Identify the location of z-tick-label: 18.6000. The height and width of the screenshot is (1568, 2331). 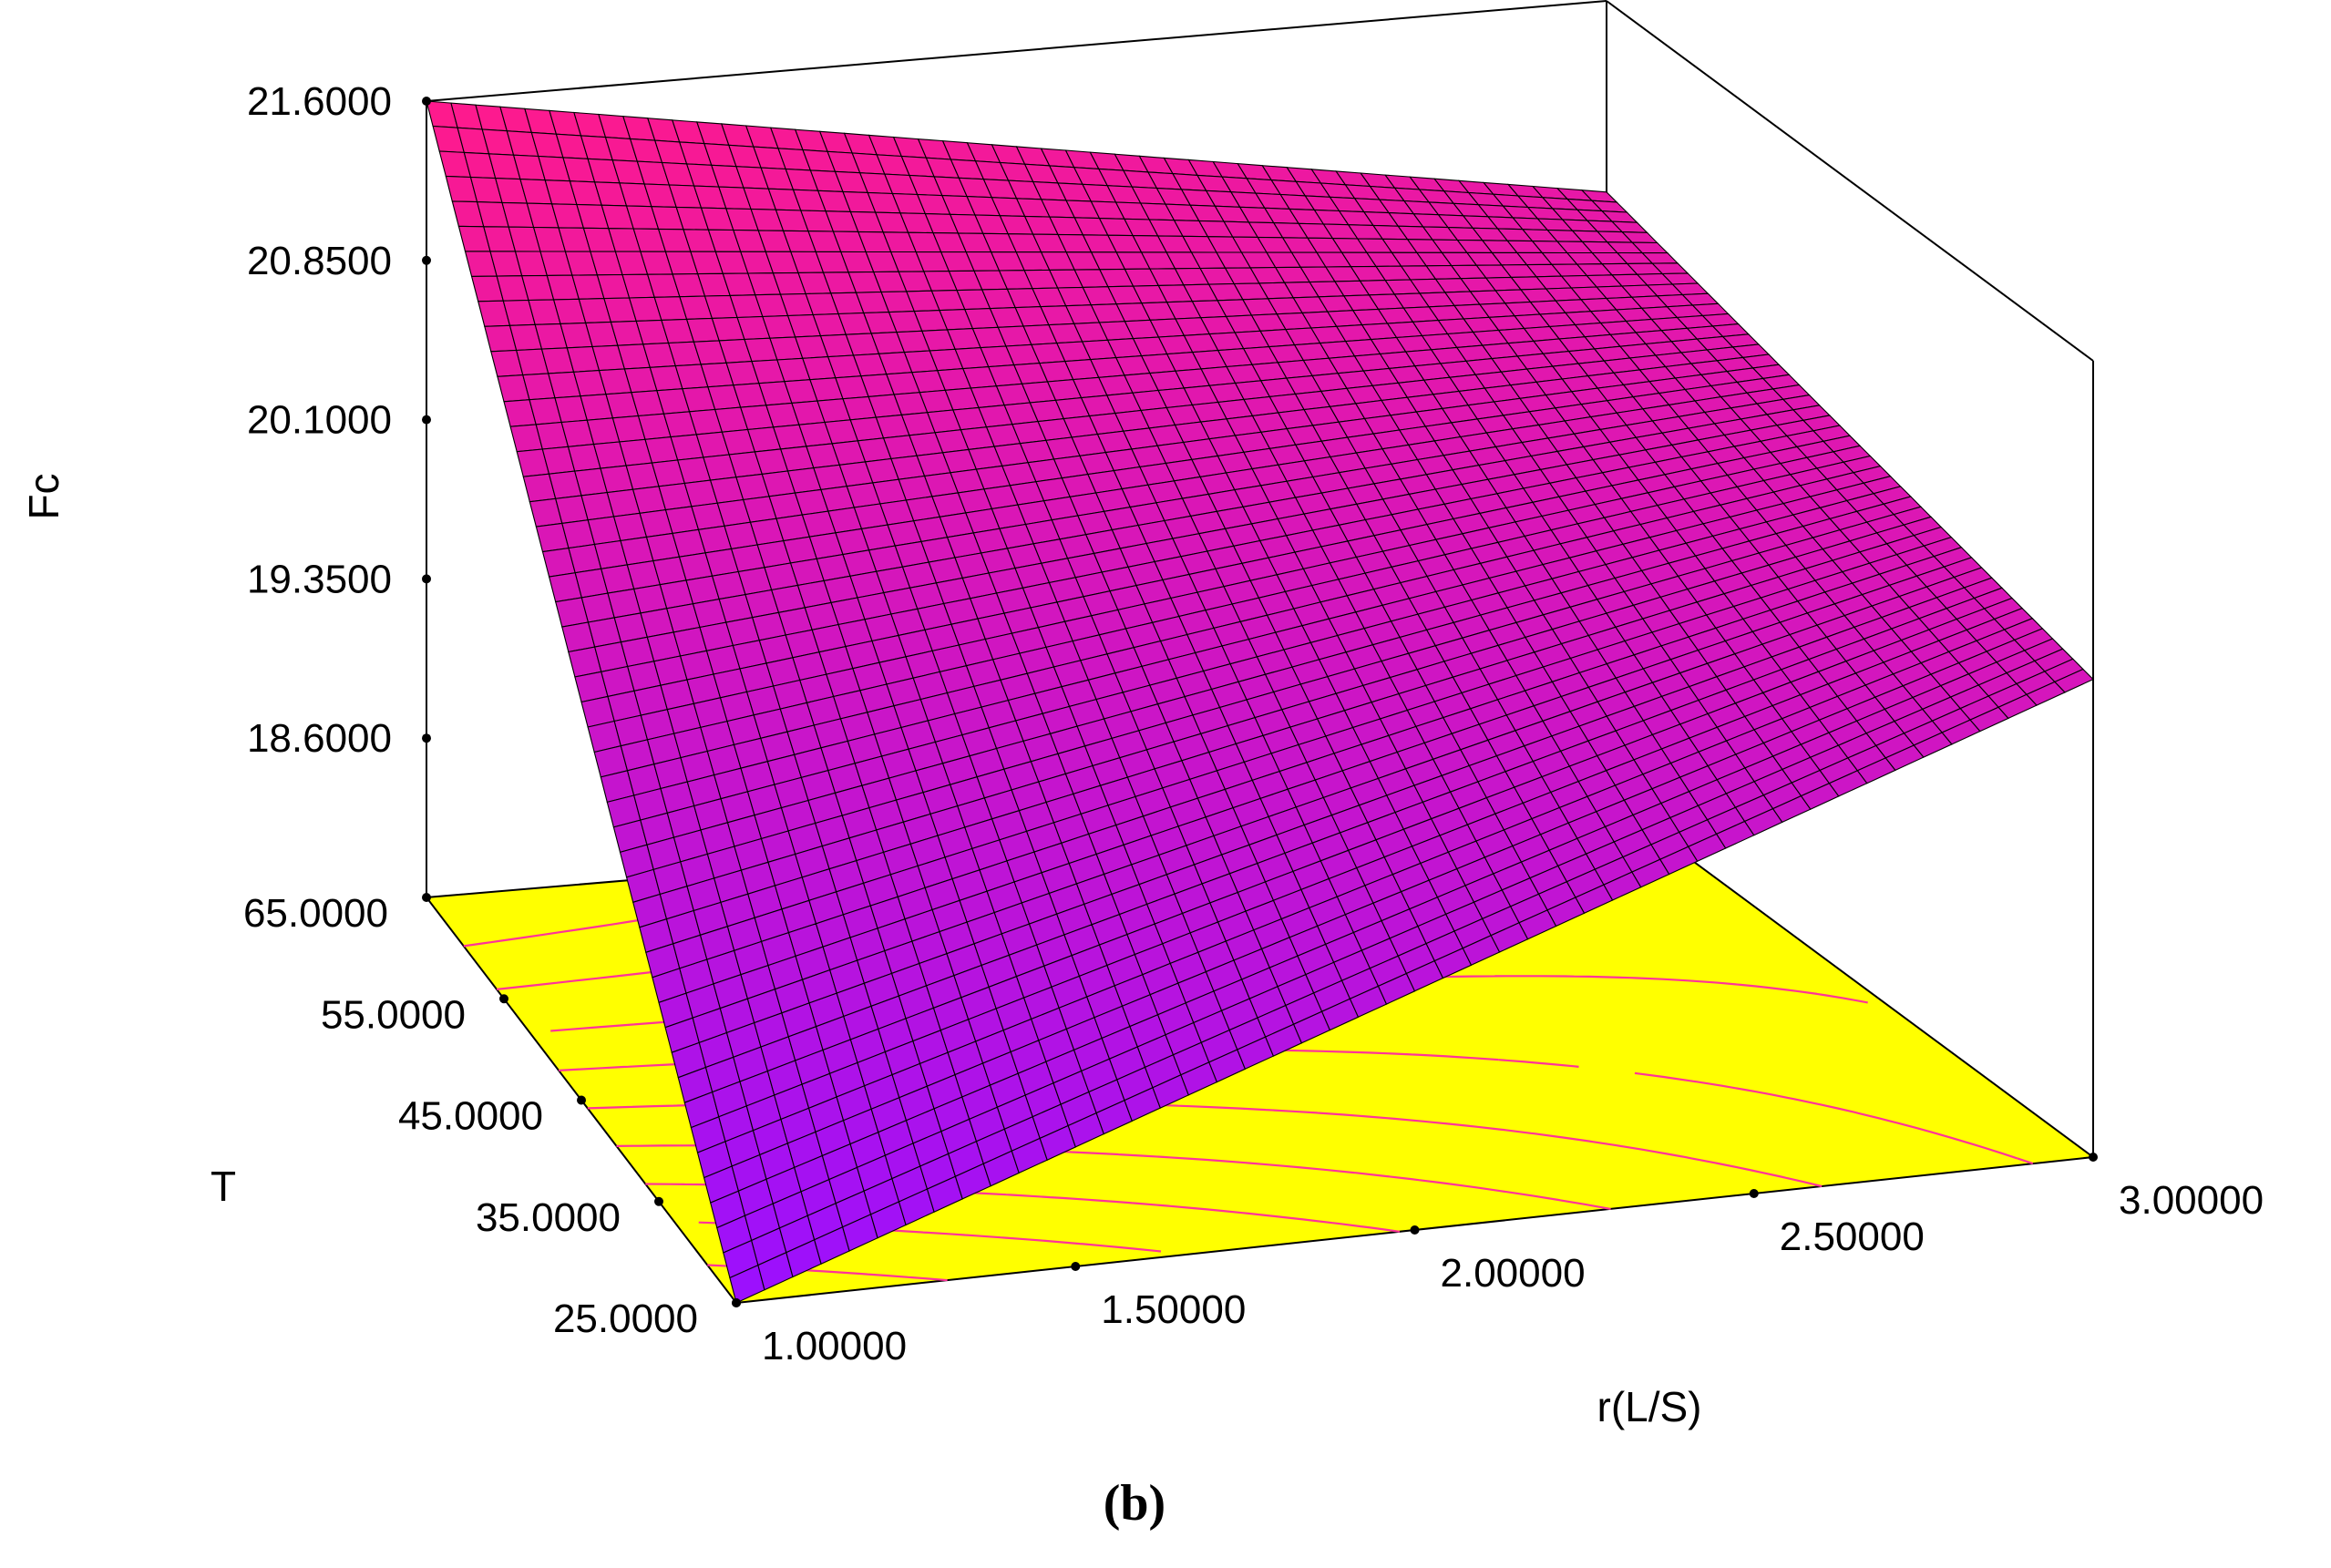
(319, 738).